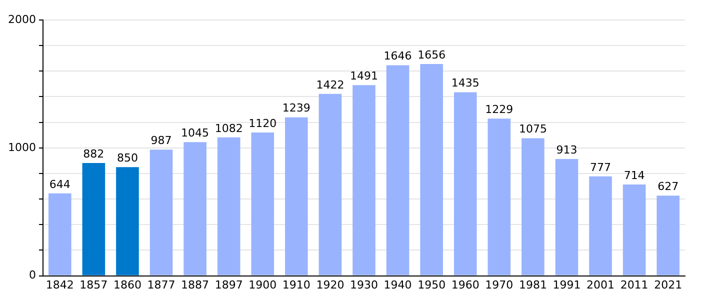  What do you see at coordinates (432, 285) in the screenshot?
I see `x-tick-label: 1950` at bounding box center [432, 285].